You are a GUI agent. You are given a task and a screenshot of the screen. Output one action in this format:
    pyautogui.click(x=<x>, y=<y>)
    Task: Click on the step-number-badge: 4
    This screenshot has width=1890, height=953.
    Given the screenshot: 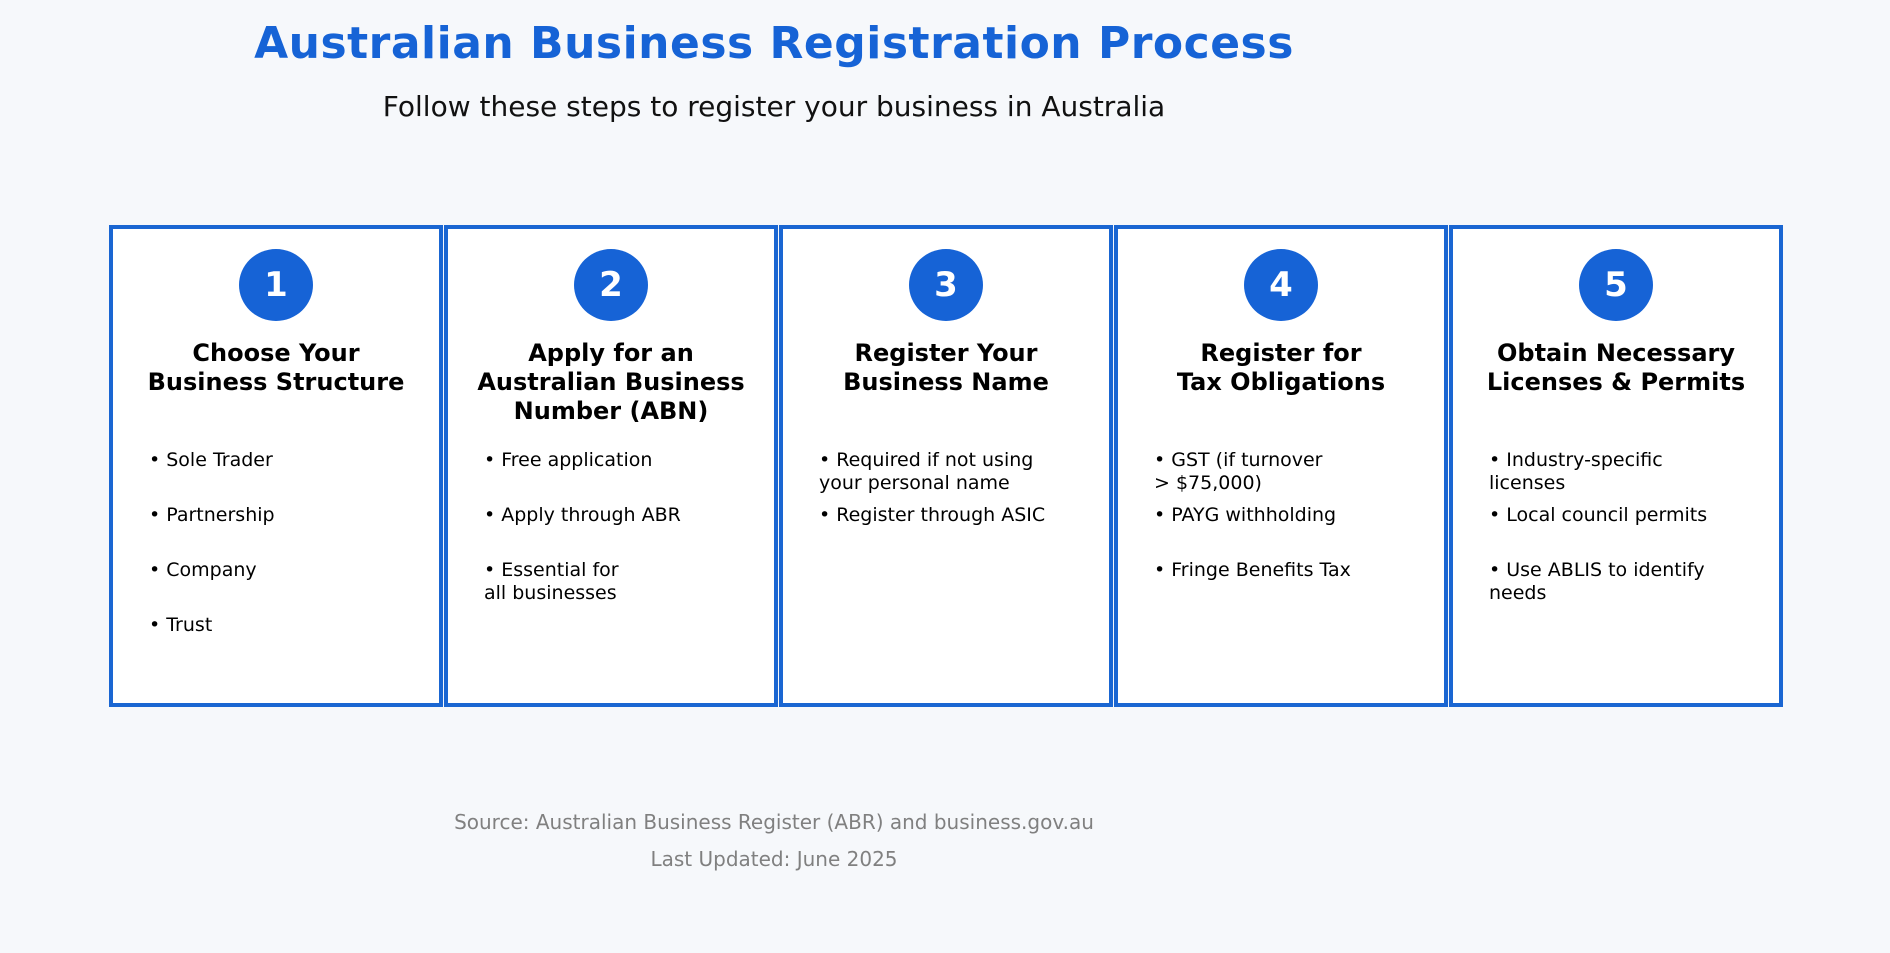 What is the action you would take?
    pyautogui.click(x=1281, y=285)
    